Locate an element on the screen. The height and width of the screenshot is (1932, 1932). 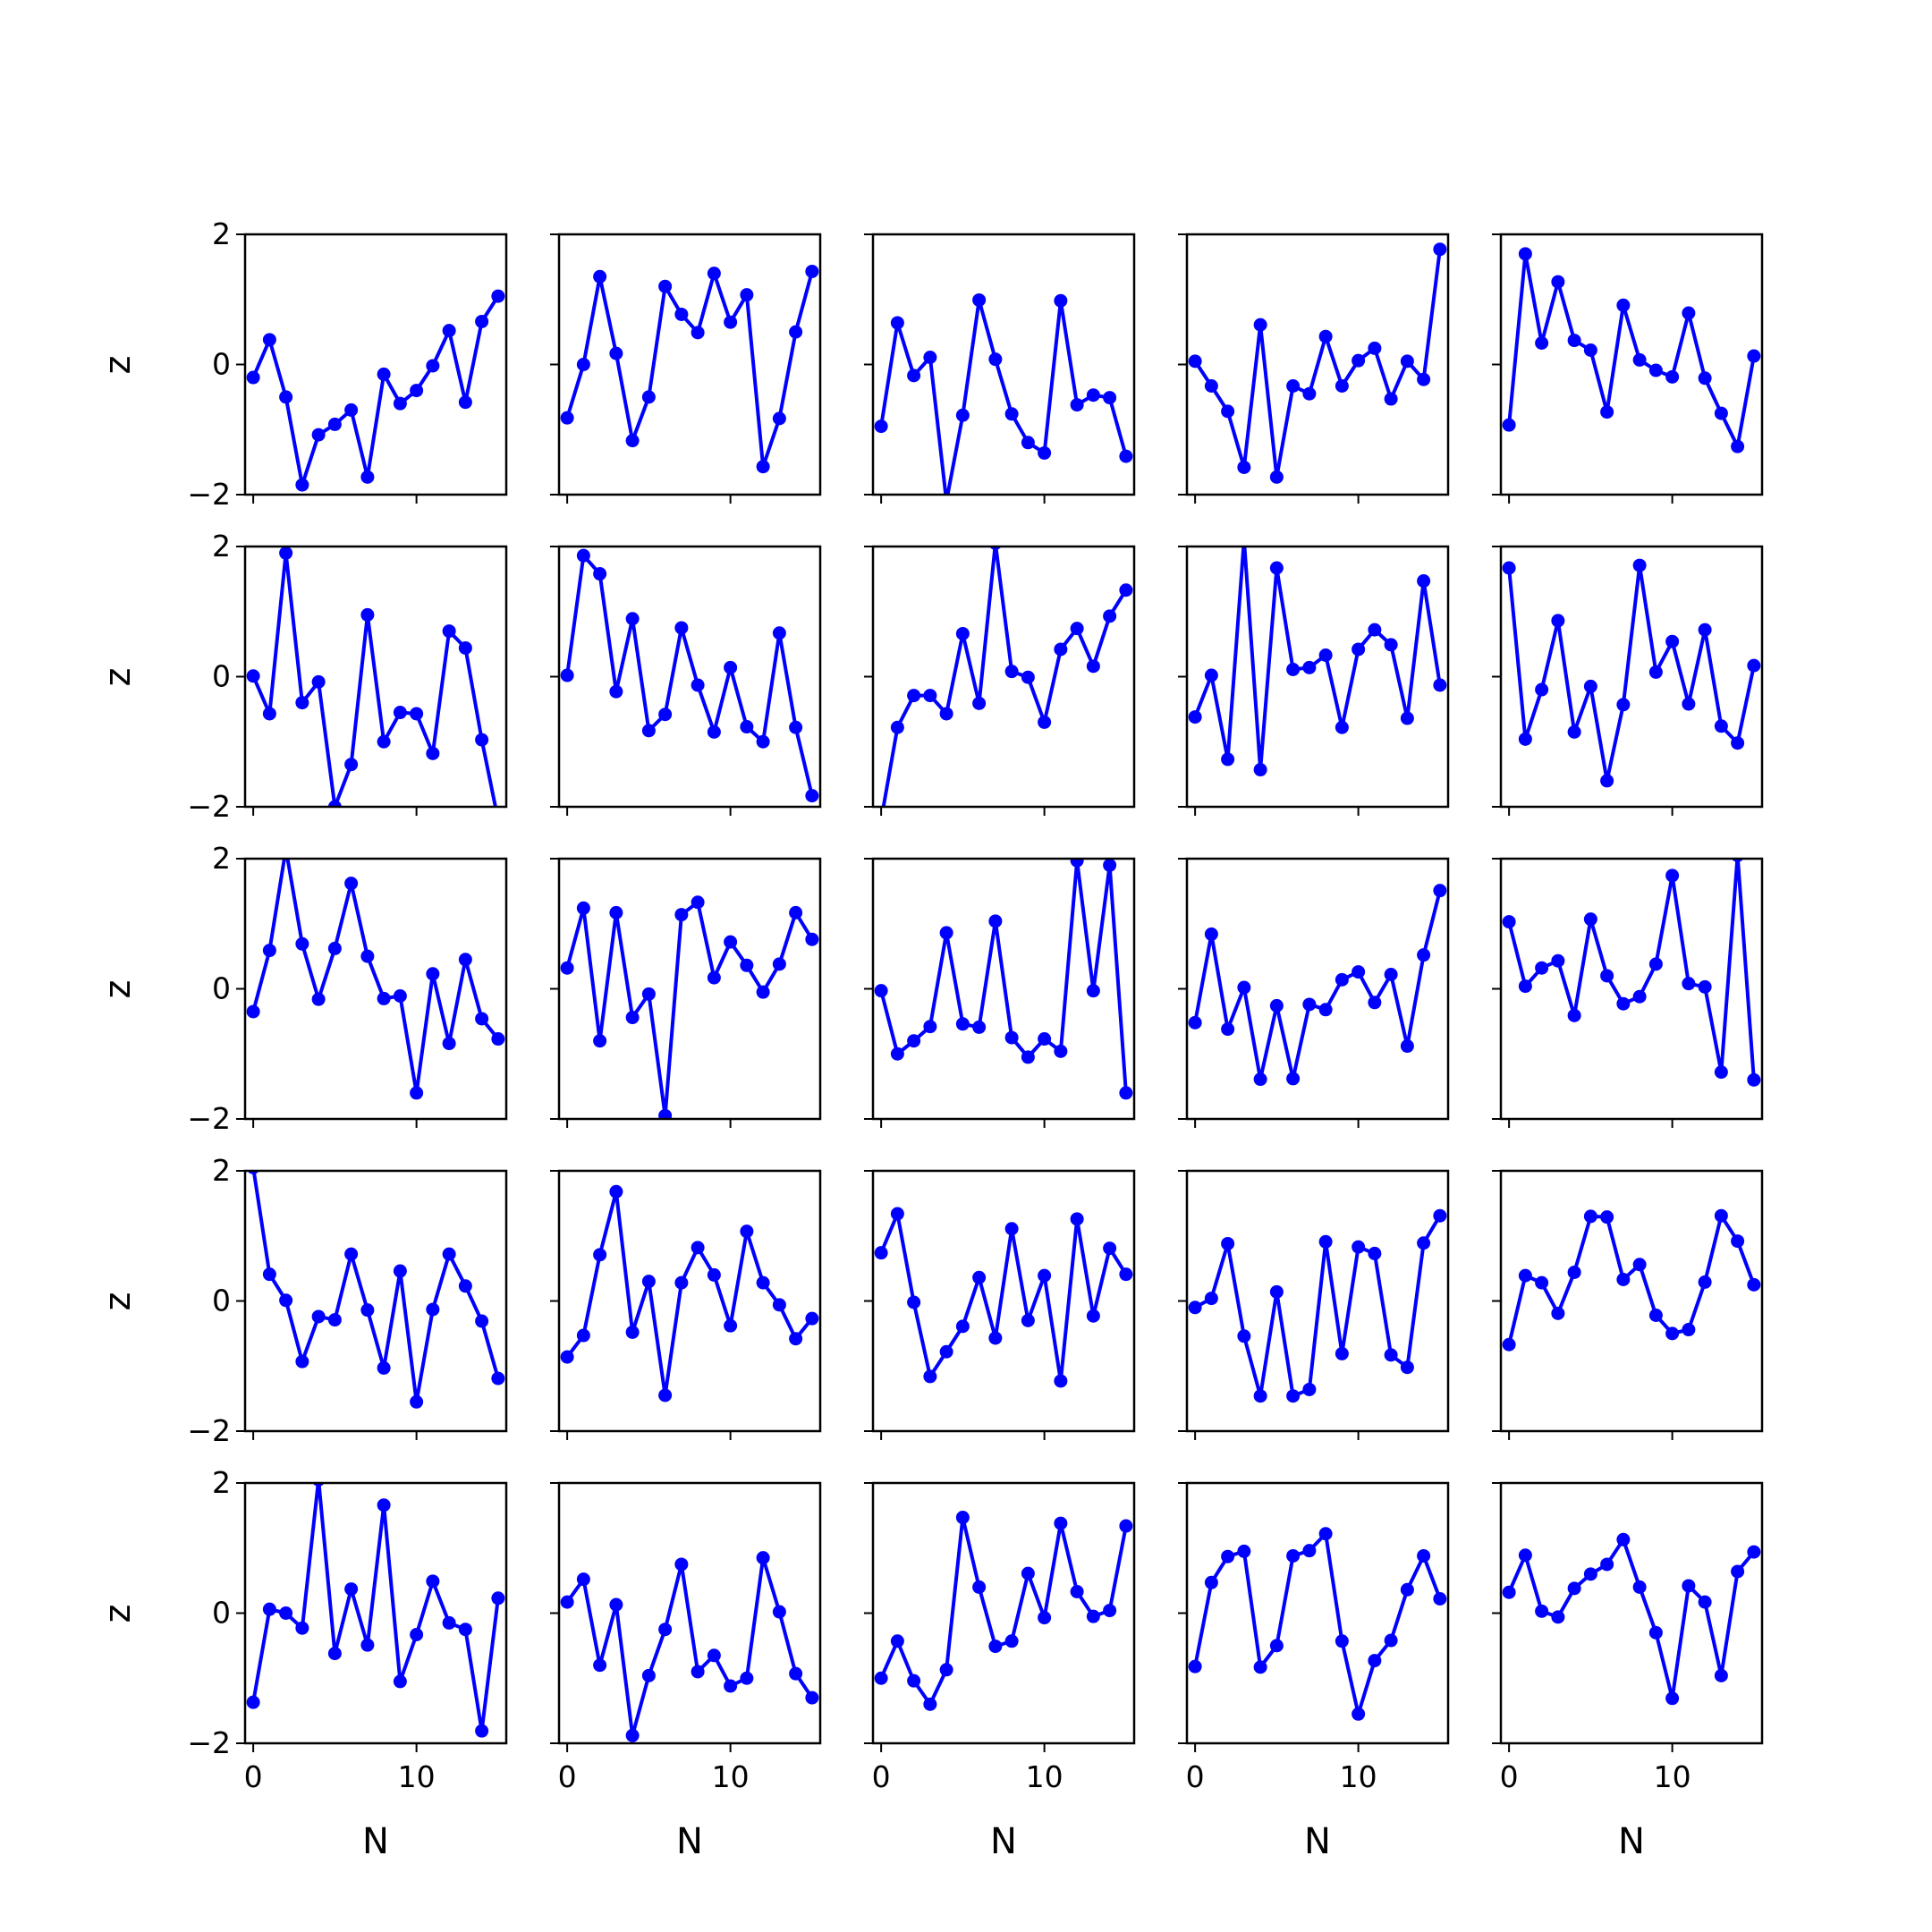
y-tick-label: −2 is located at coordinates (209, 494).